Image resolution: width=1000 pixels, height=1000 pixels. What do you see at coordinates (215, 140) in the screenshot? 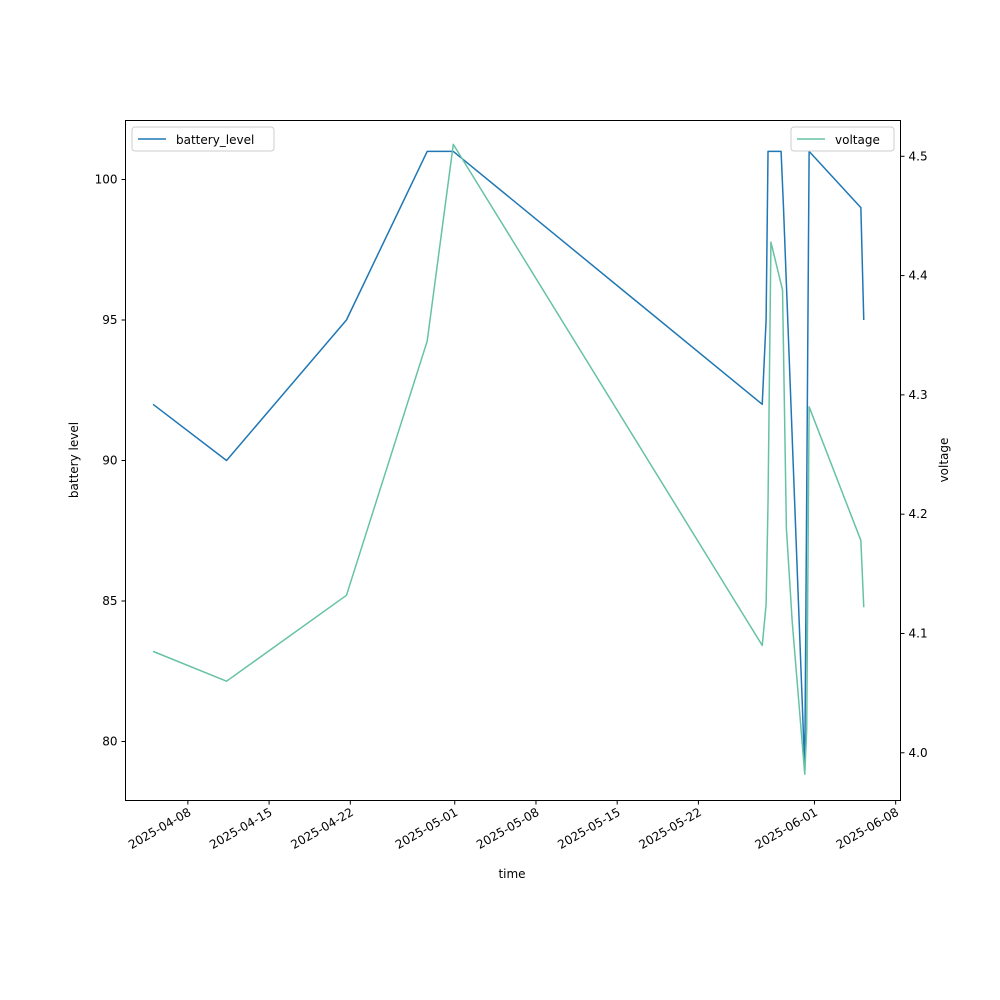
I see `legend-label: battery_level` at bounding box center [215, 140].